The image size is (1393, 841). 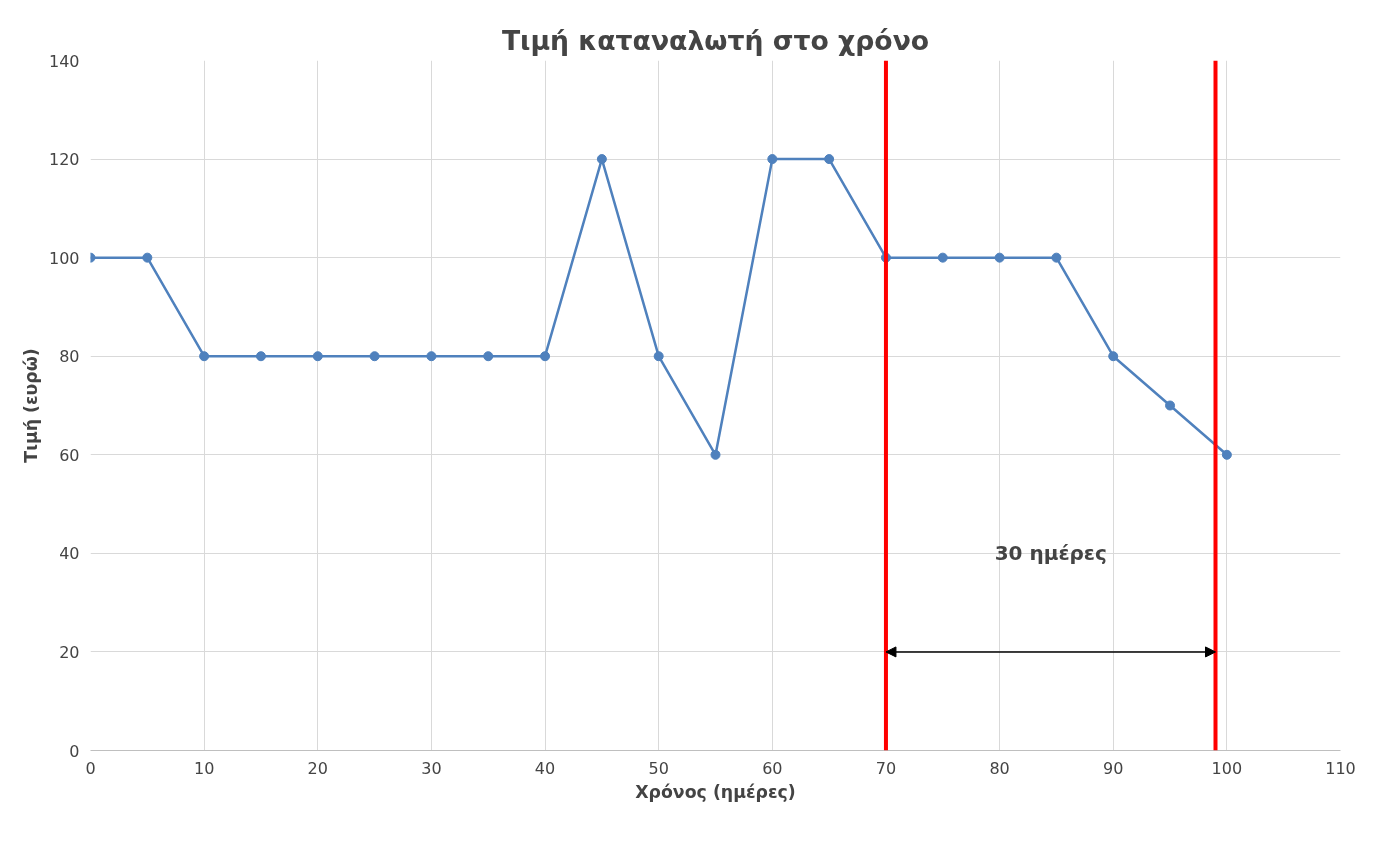 What do you see at coordinates (545, 768) in the screenshot?
I see `x-tick-label: 40` at bounding box center [545, 768].